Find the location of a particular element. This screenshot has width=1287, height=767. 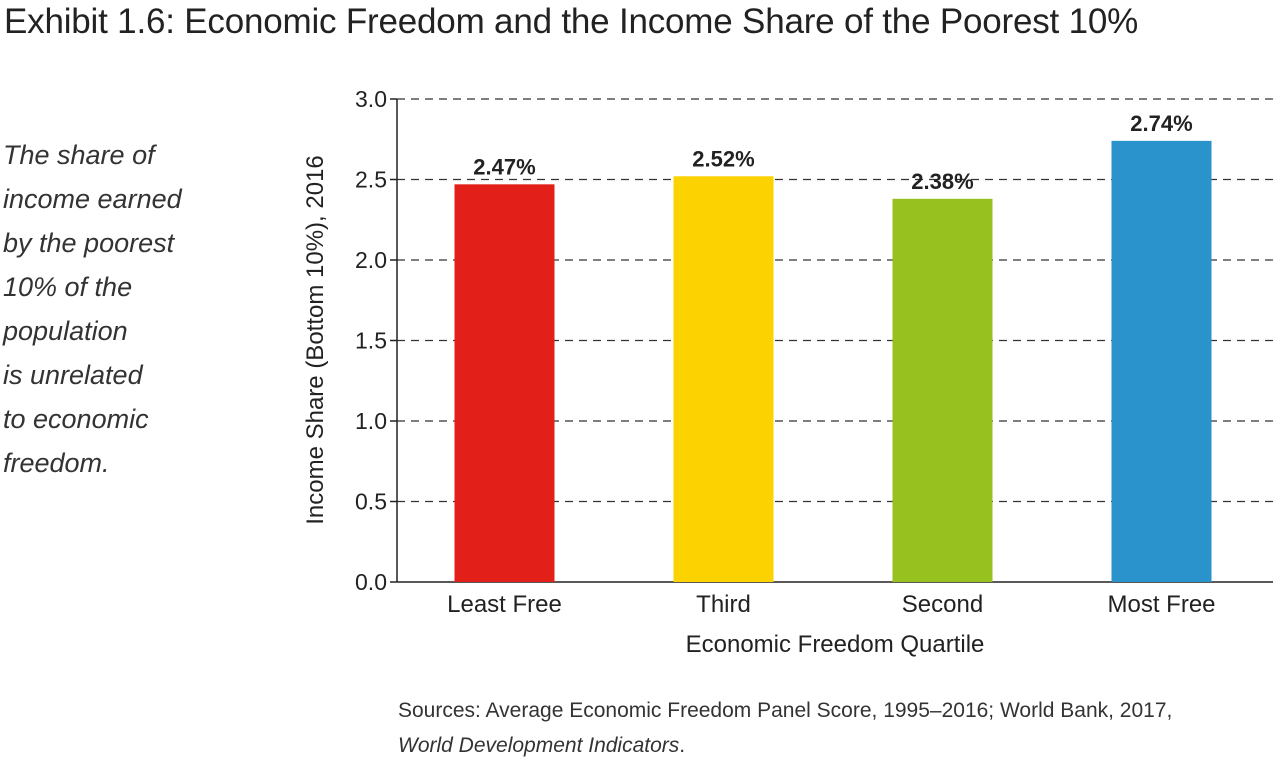

x-axis-label: Economic Freedom Quartile is located at coordinates (835, 644).